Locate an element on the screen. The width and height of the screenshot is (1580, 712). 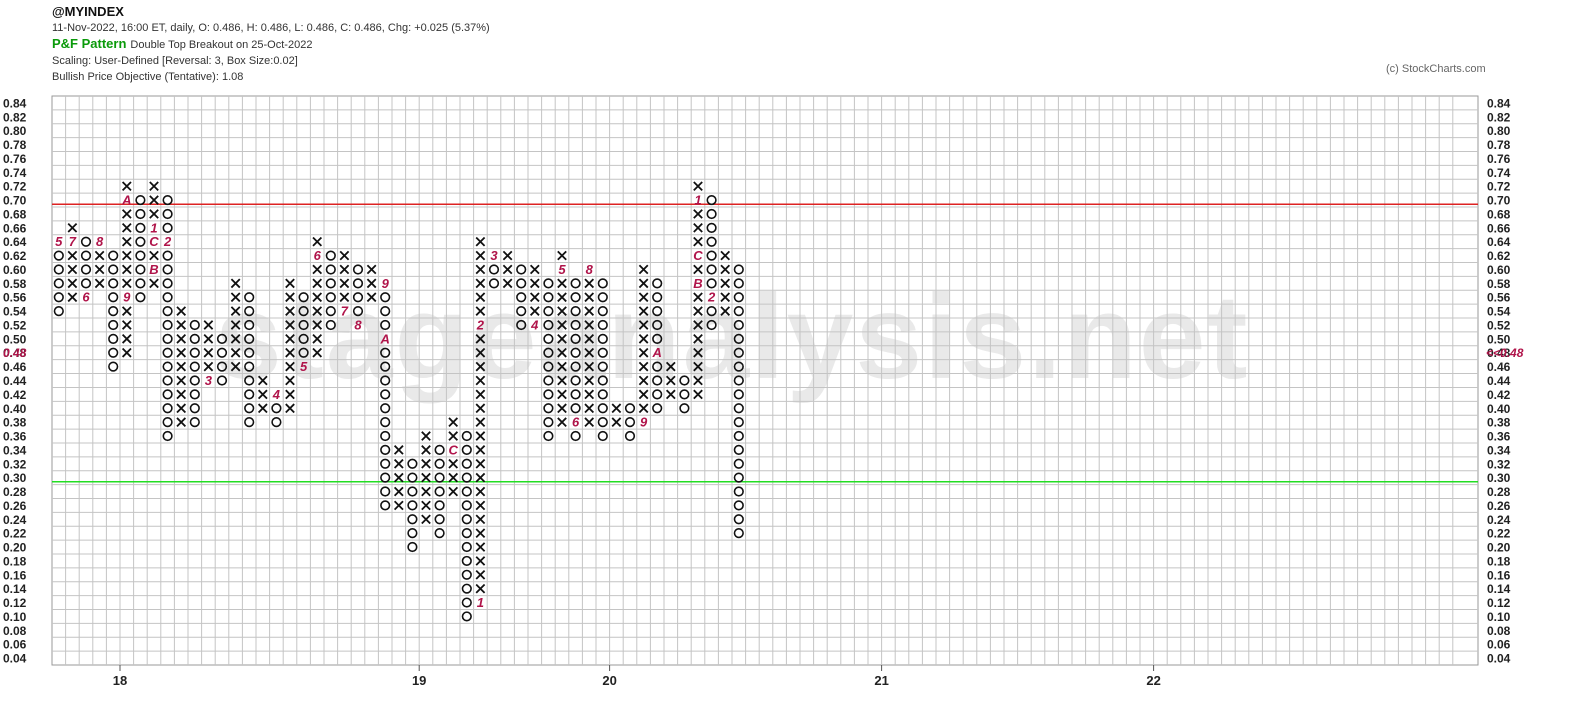
y-tick-label-right: 0.18 is located at coordinates (1499, 561).